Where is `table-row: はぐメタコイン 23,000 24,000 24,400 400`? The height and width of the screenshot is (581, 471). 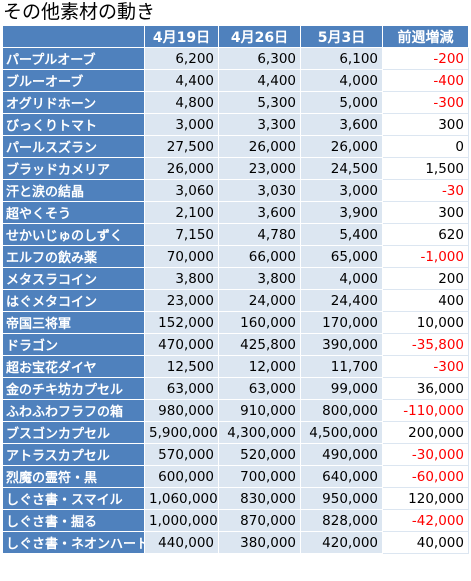
table-row: はぐメタコイン 23,000 24,000 24,400 400 is located at coordinates (235, 300).